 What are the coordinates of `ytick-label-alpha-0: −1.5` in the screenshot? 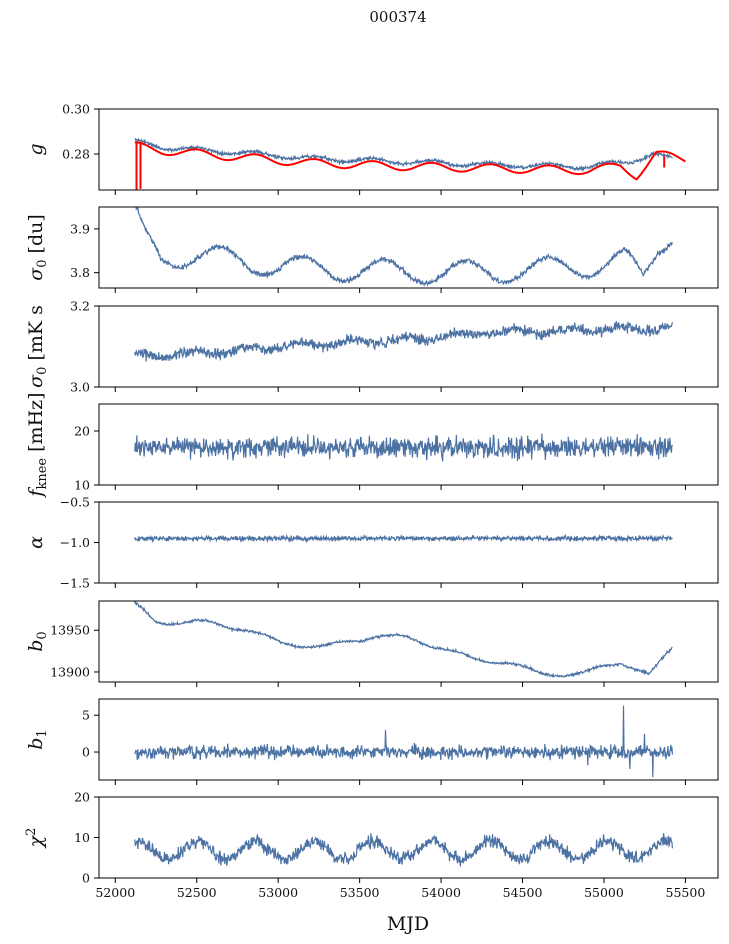 It's located at (75, 583).